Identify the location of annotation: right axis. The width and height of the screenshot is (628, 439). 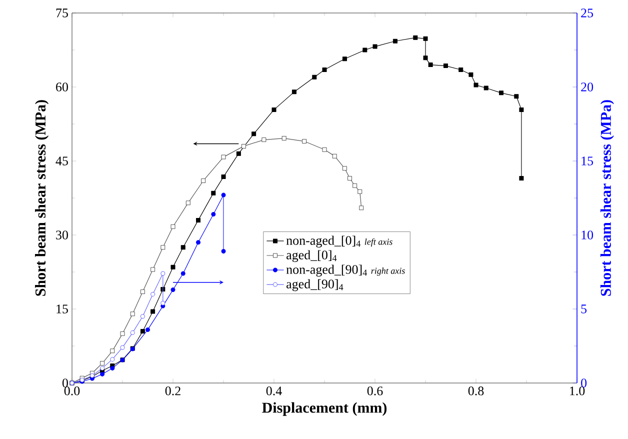
(388, 272).